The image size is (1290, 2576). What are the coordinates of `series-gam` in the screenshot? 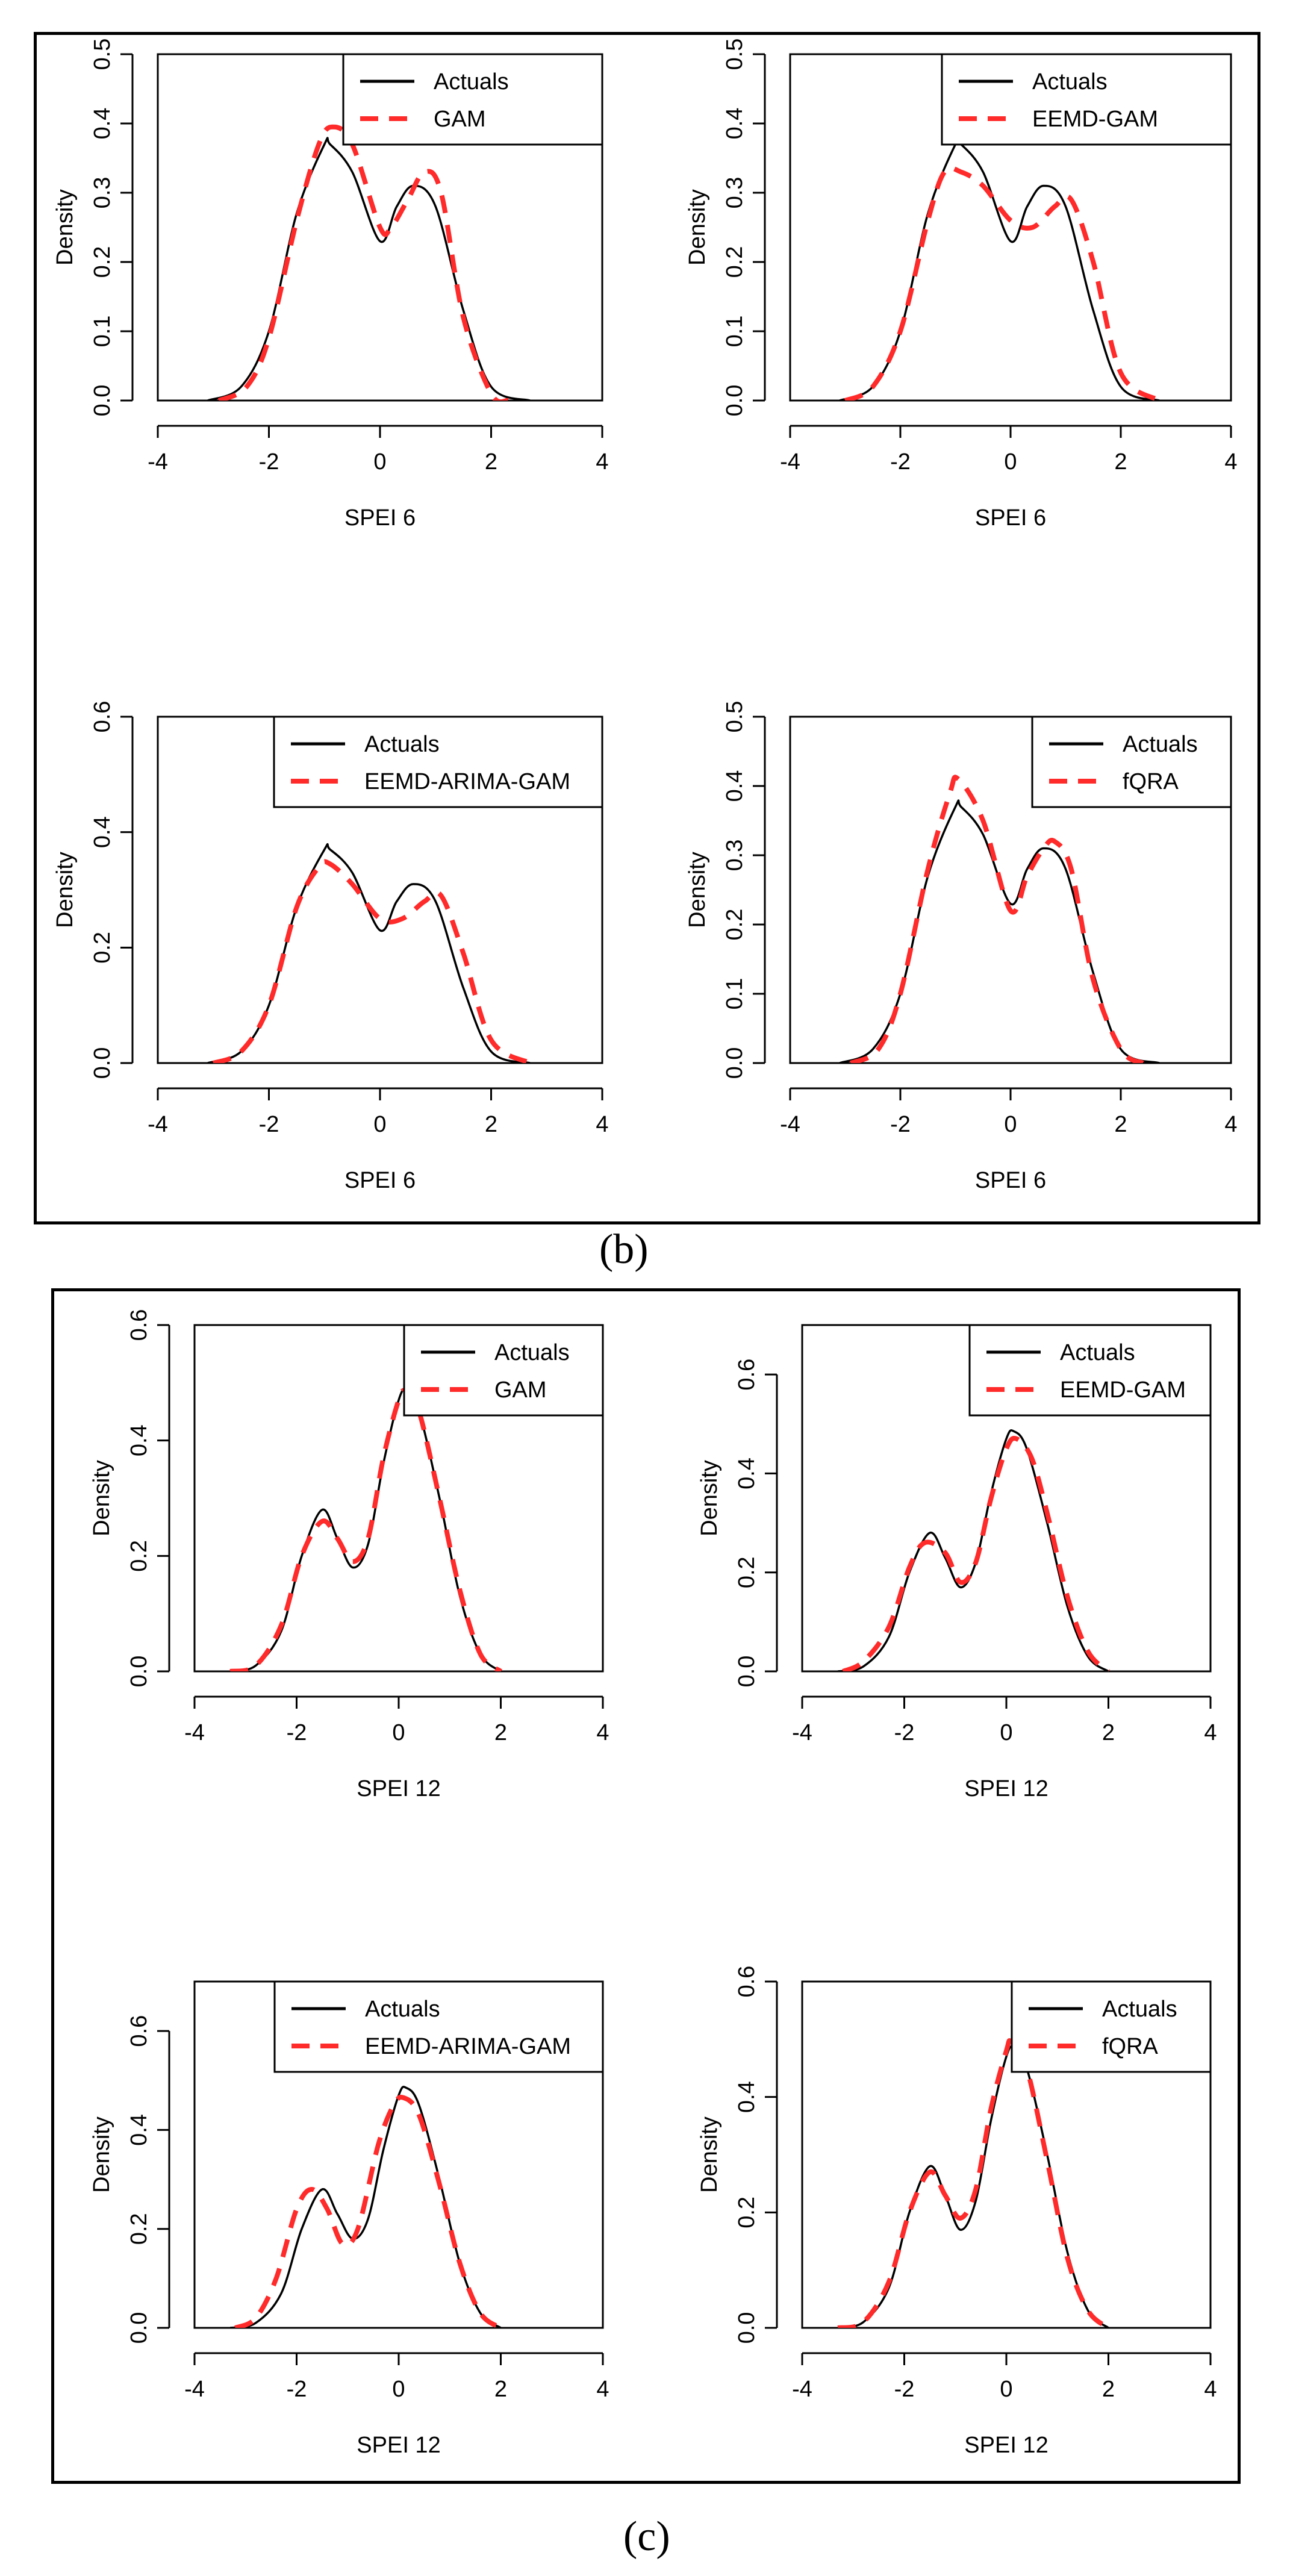 It's located at (363, 262).